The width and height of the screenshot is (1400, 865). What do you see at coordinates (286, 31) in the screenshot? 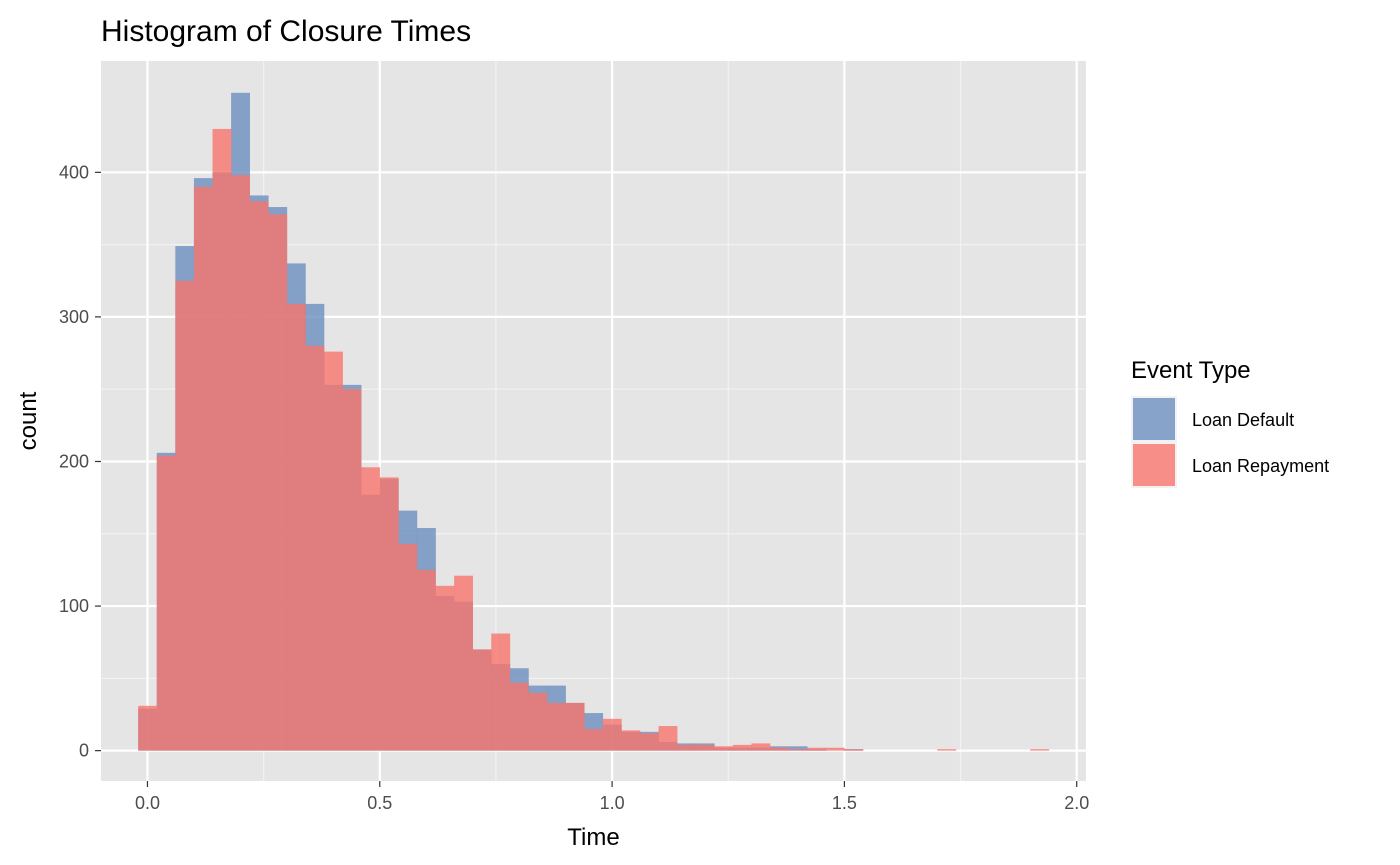
I see `chart-title: Histogram of Closure Times` at bounding box center [286, 31].